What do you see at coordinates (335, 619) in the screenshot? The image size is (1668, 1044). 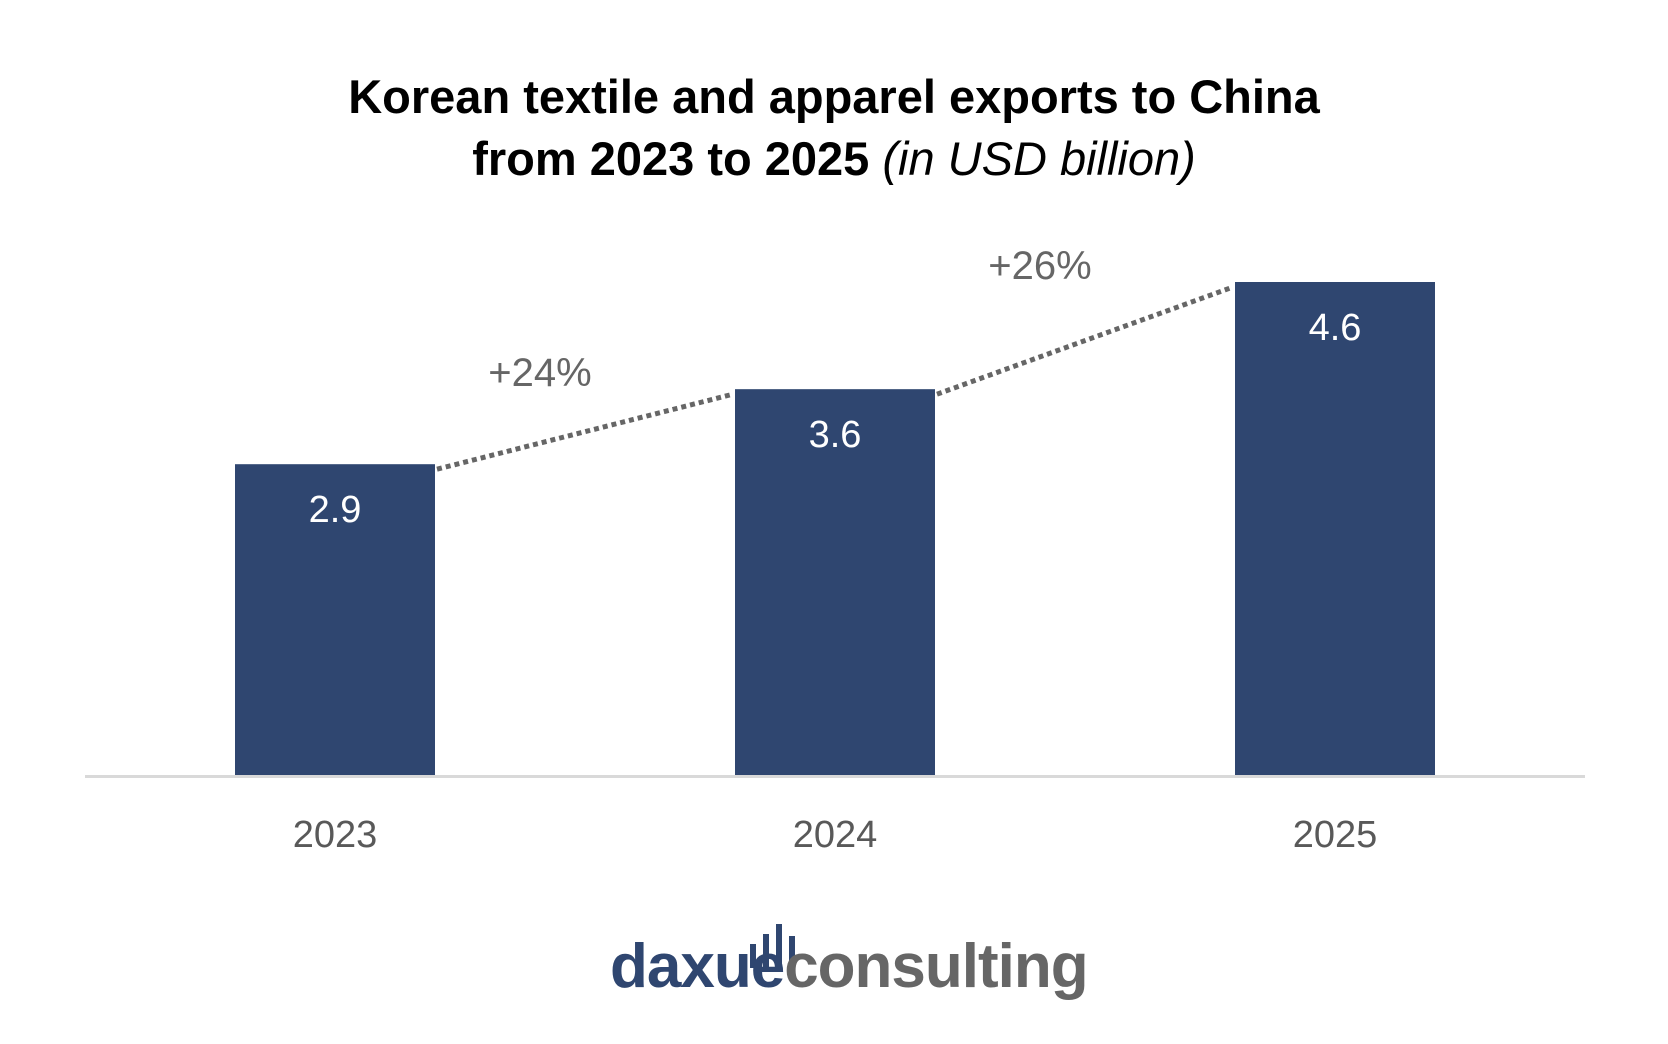 I see `bar-2023` at bounding box center [335, 619].